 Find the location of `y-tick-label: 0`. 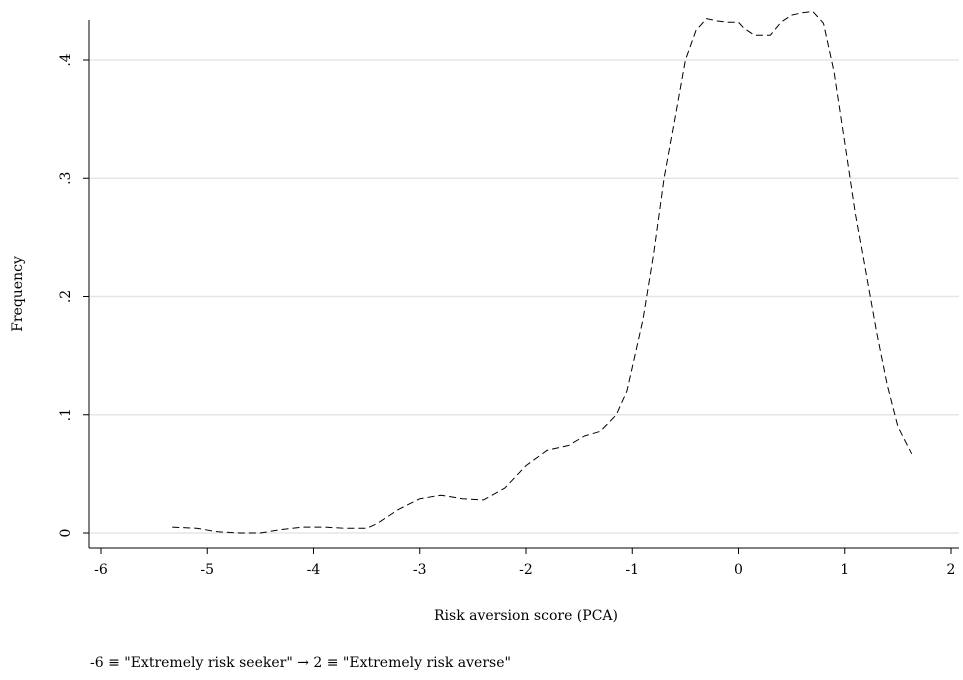

y-tick-label: 0 is located at coordinates (66, 533).